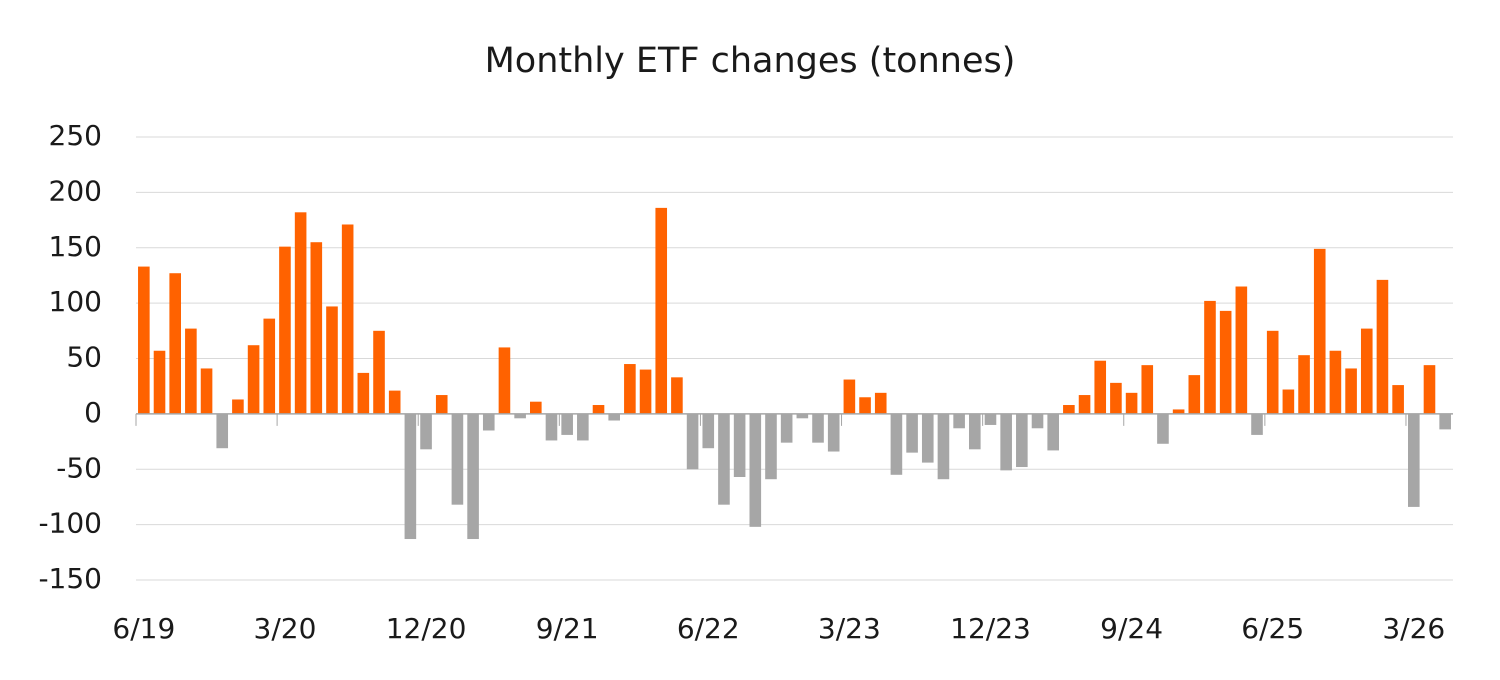 This screenshot has width=1500, height=680. Describe the element at coordinates (79, 467) in the screenshot. I see `y-tick-label: -50` at that location.